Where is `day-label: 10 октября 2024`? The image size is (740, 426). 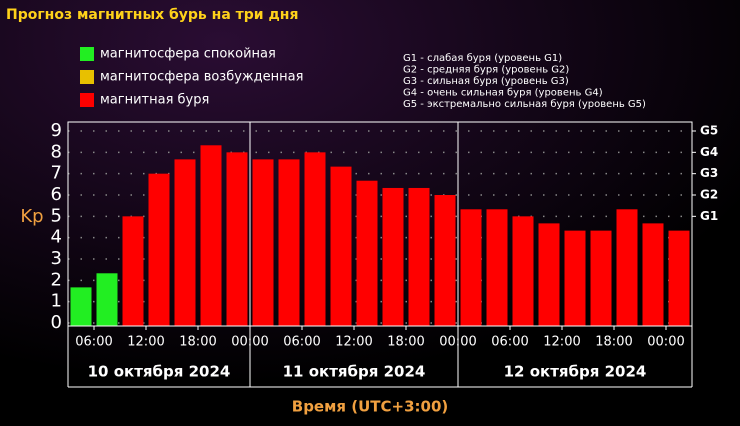 day-label: 10 октября 2024 is located at coordinates (159, 372).